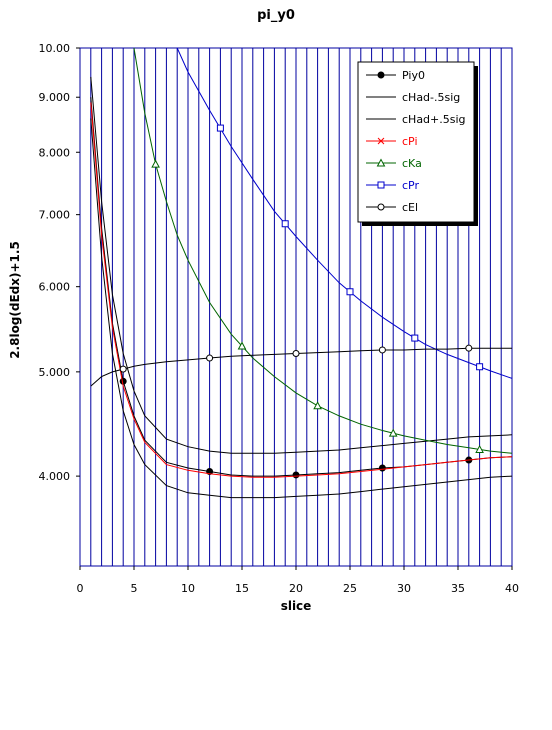  Describe the element at coordinates (55, 97) in the screenshot. I see `y-tick-label: 9.000` at that location.